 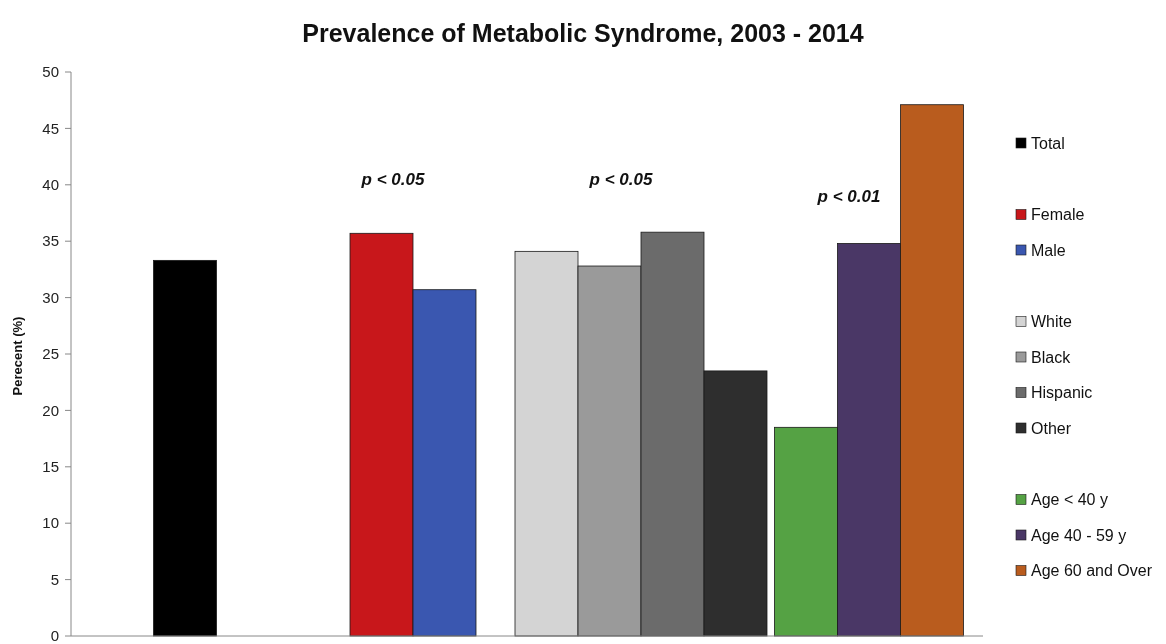 I want to click on chart-title: Prevalence of Metabolic Syndrome, 2003 - 2014, so click(x=583, y=33).